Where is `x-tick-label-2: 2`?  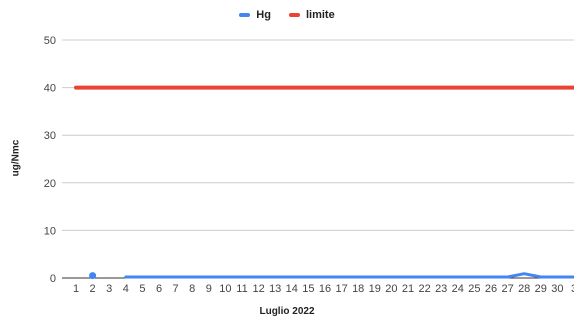
x-tick-label-2: 2 is located at coordinates (93, 289).